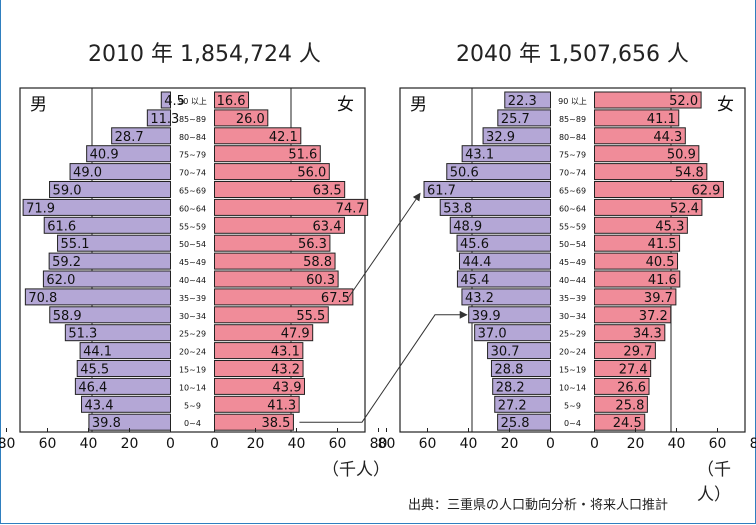  Describe the element at coordinates (281, 405) in the screenshot. I see `female-value-2010-17: 41.3` at that location.